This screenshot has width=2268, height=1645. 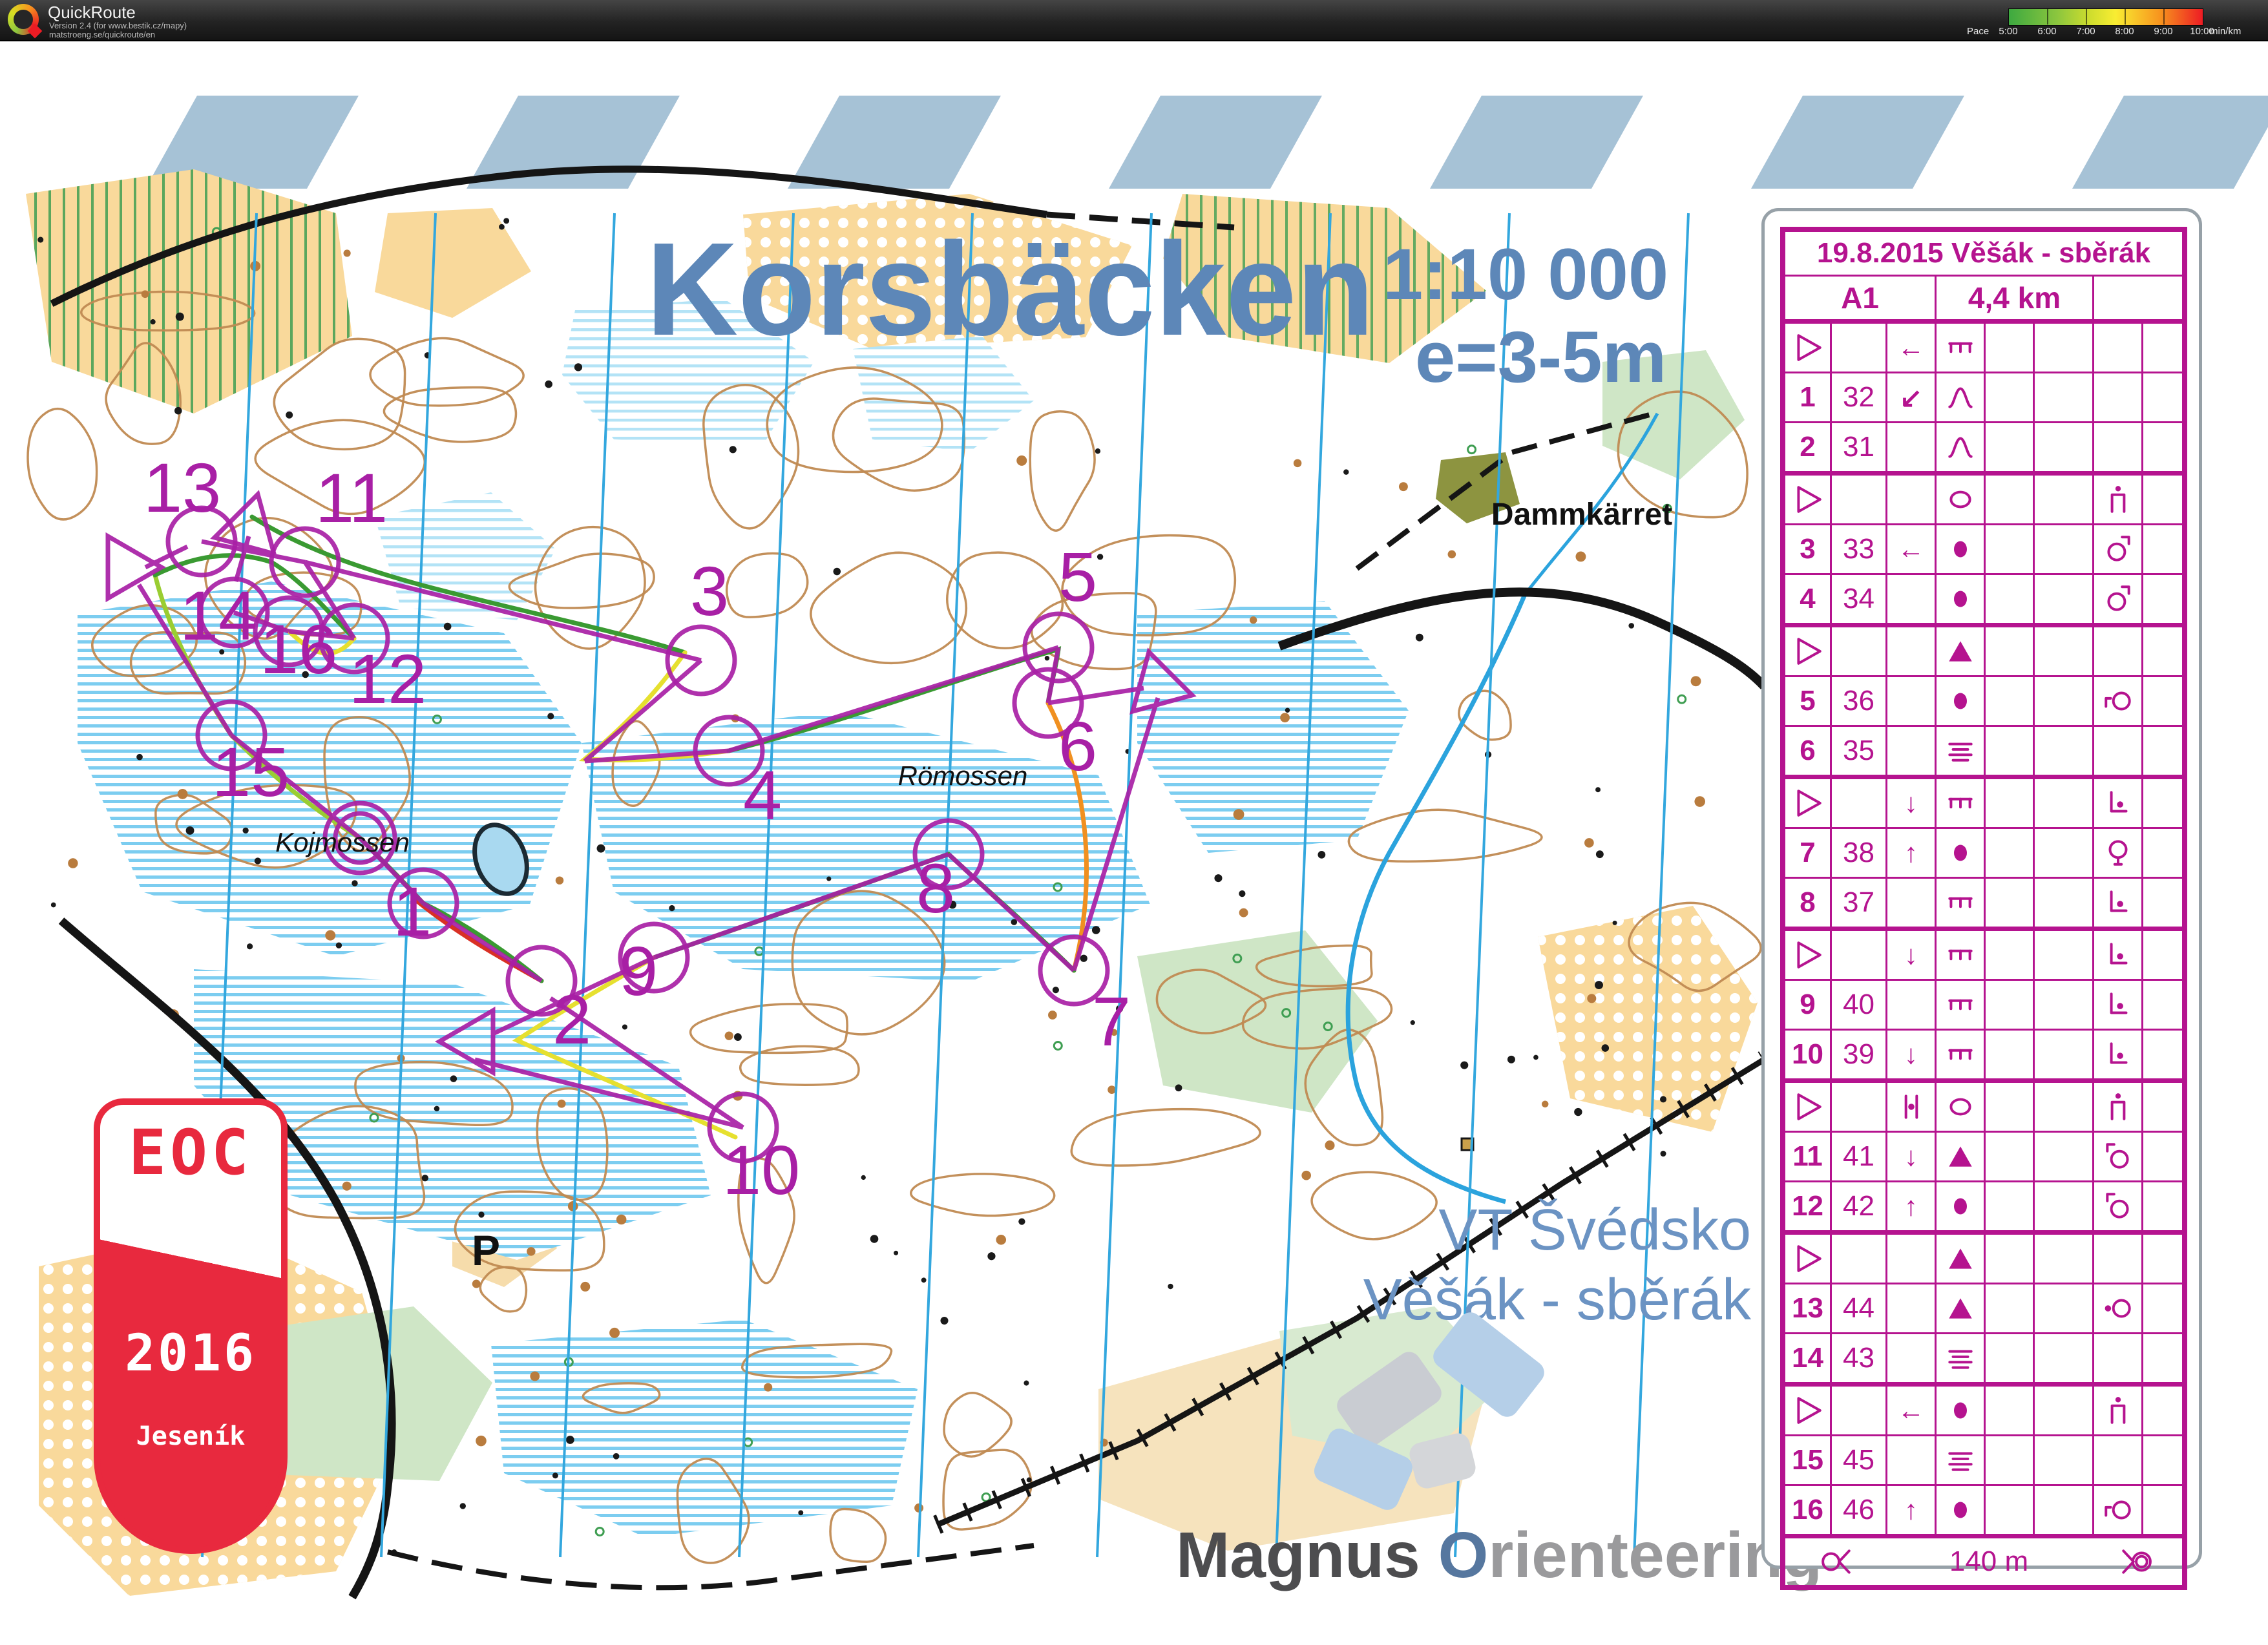 What do you see at coordinates (1860, 1156) in the screenshot?
I see `cd-col-code: 41` at bounding box center [1860, 1156].